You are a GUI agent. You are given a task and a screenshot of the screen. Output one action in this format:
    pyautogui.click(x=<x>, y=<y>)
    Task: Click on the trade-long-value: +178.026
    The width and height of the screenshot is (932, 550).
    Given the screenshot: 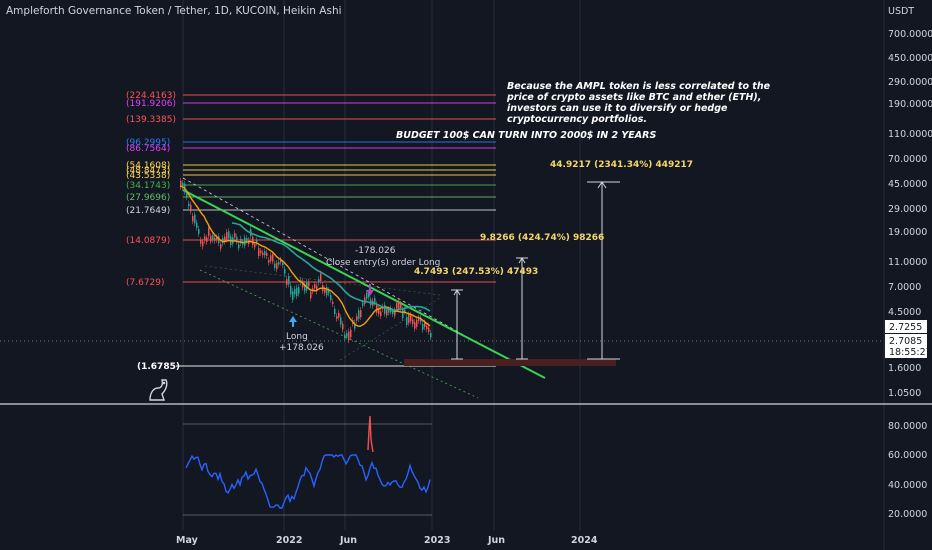 What is the action you would take?
    pyautogui.click(x=301, y=348)
    